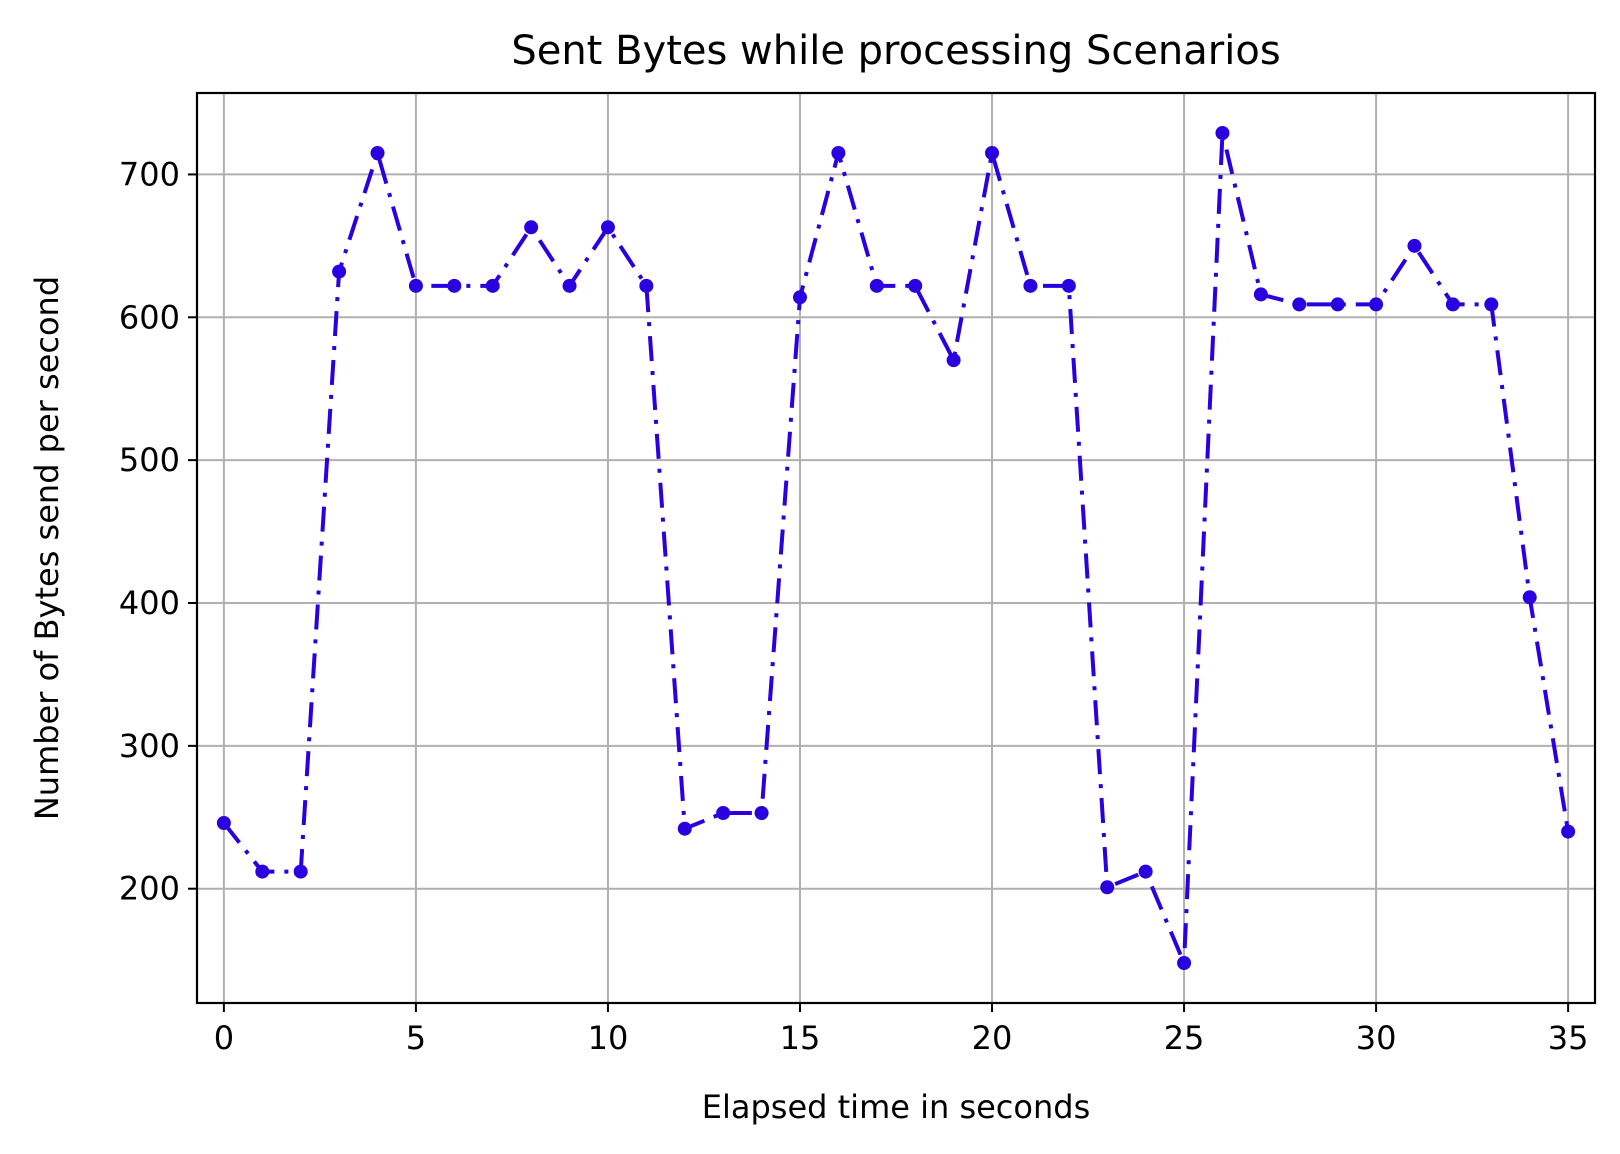  Describe the element at coordinates (149, 174) in the screenshot. I see `y-tick-label: 700` at that location.